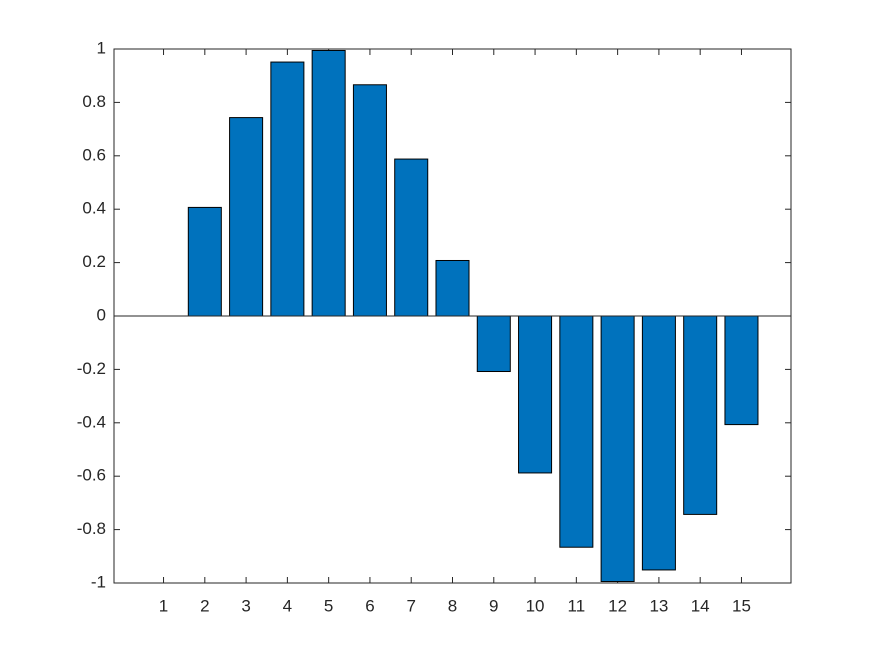 The image size is (875, 656). I want to click on y-tick-label: 0.8, so click(94, 101).